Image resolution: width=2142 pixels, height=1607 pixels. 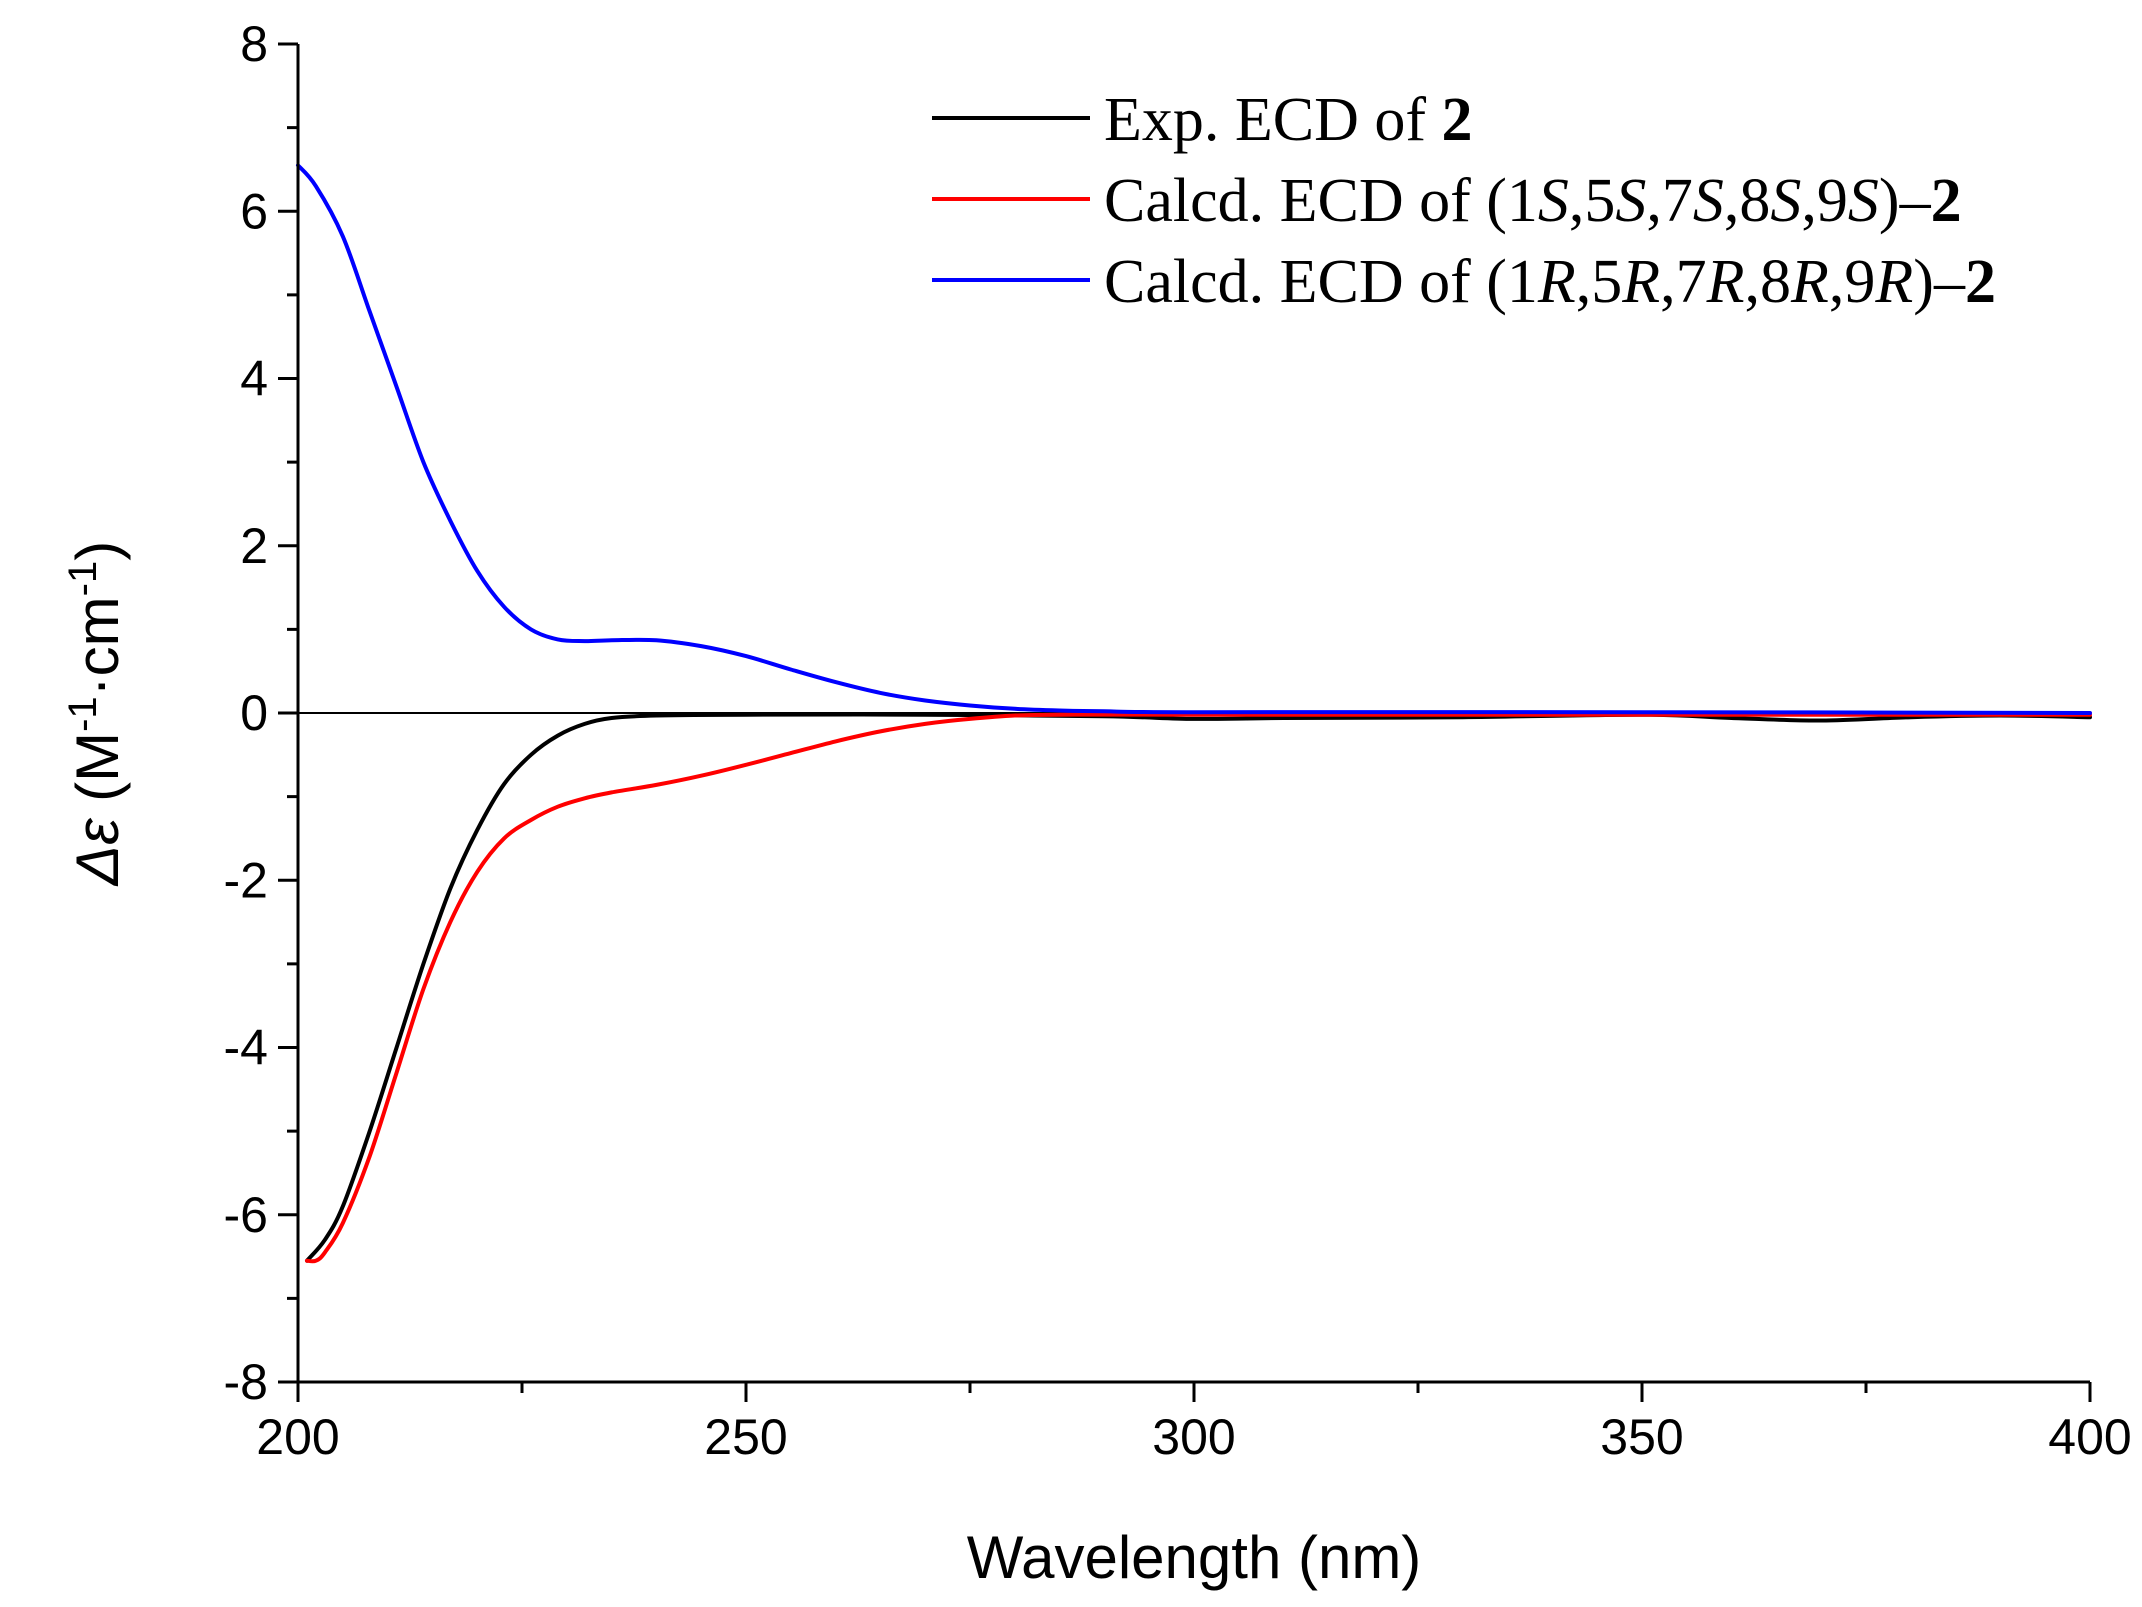 What do you see at coordinates (1194, 1557) in the screenshot?
I see `x-axis-title: Wavelength (nm)` at bounding box center [1194, 1557].